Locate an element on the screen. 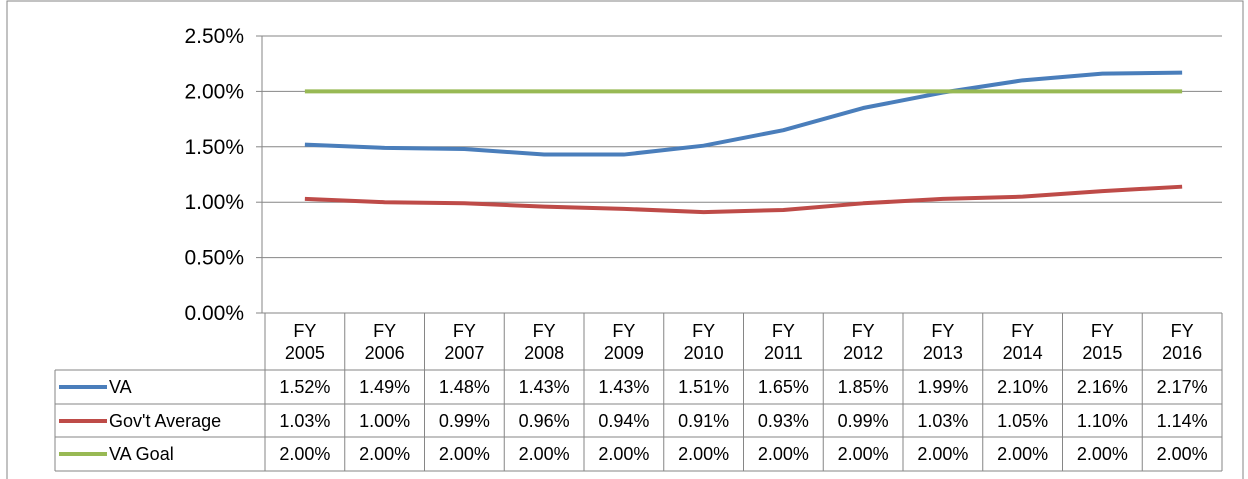 This screenshot has width=1248, height=479. cell-text: FY 2008 is located at coordinates (544, 341).